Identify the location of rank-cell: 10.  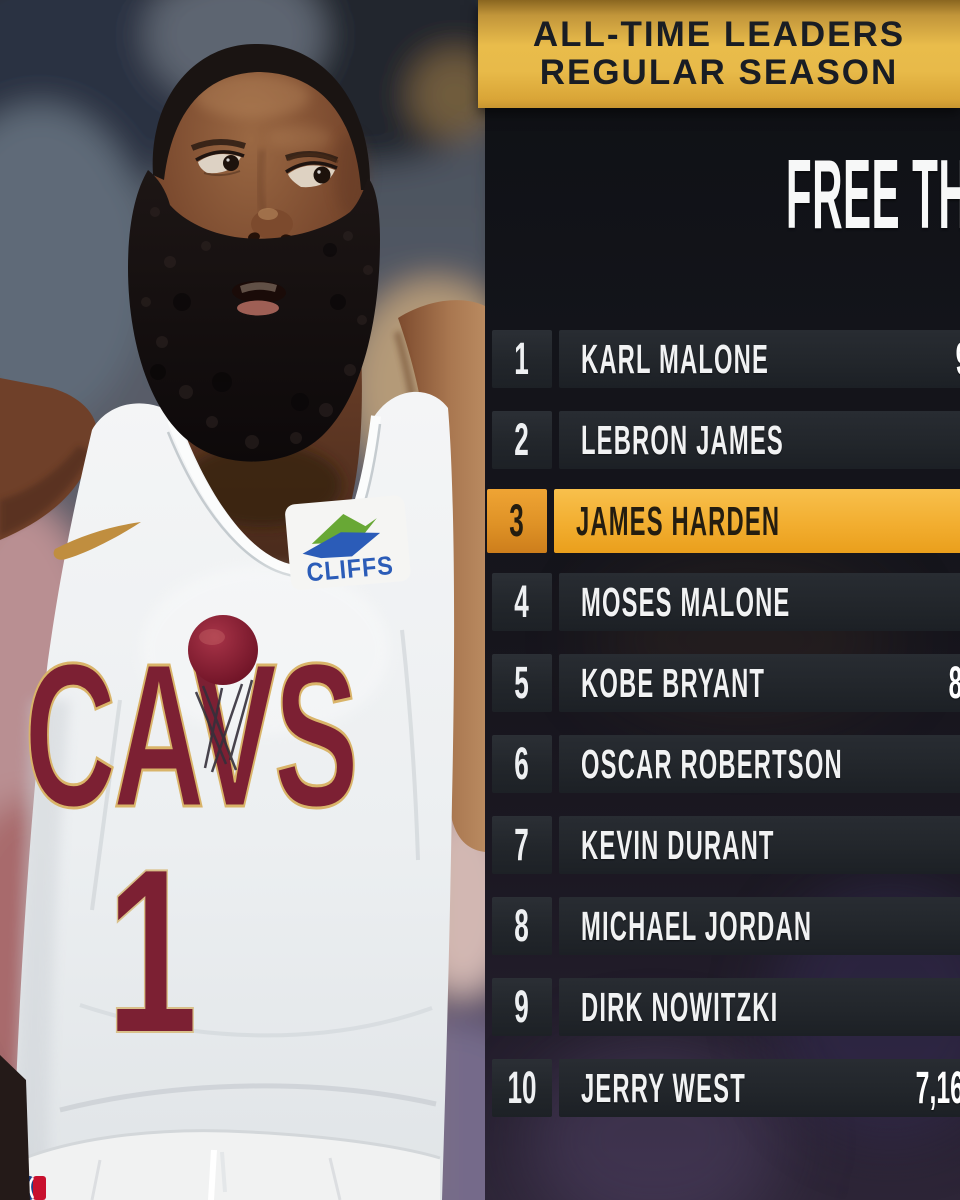
(522, 1088).